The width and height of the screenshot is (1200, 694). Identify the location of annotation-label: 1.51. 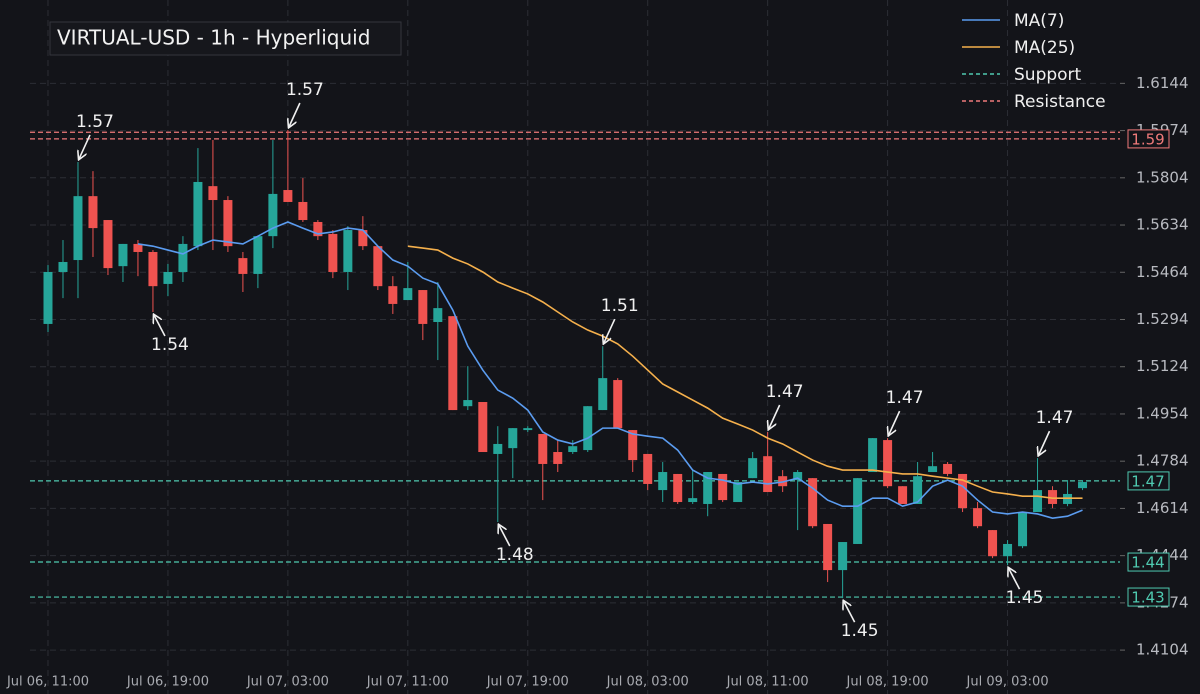
(620, 306).